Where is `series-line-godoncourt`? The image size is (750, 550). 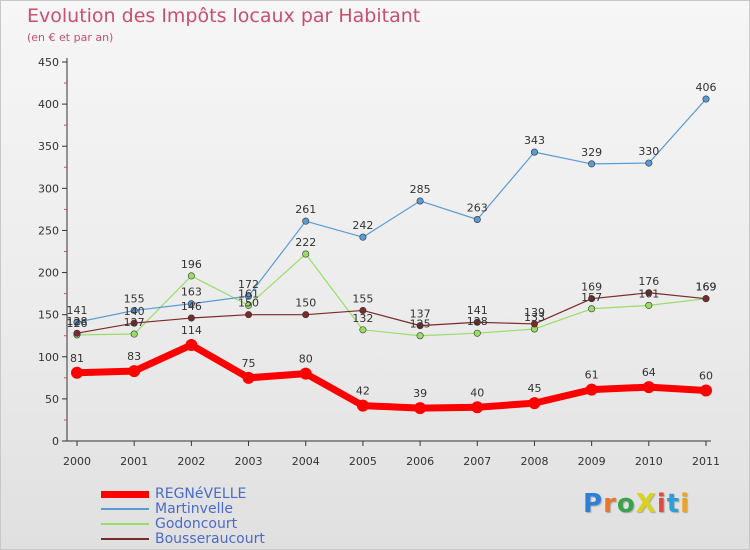 series-line-godoncourt is located at coordinates (391, 295).